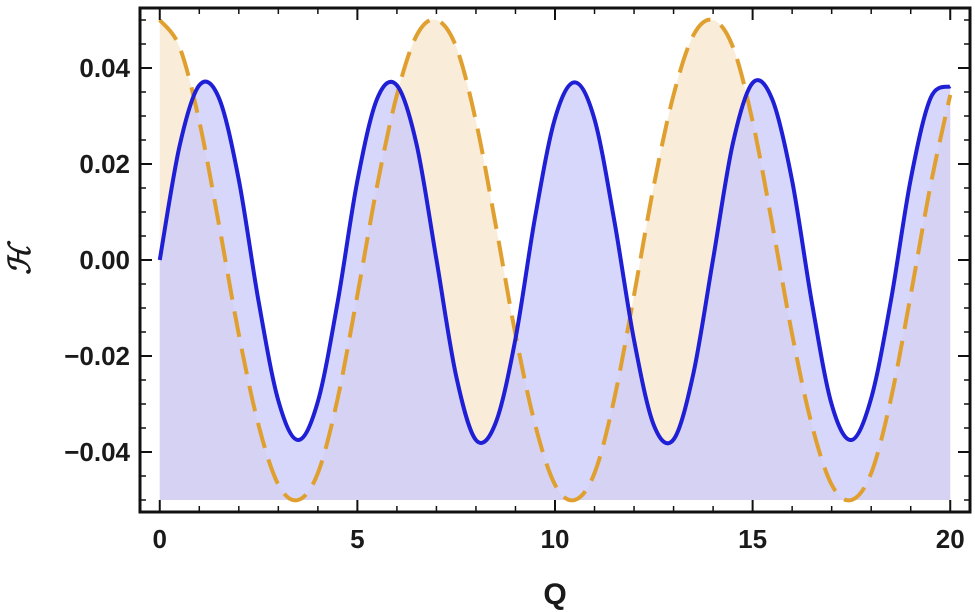 The width and height of the screenshot is (975, 612). What do you see at coordinates (752, 539) in the screenshot?
I see `x-tick-label: 15` at bounding box center [752, 539].